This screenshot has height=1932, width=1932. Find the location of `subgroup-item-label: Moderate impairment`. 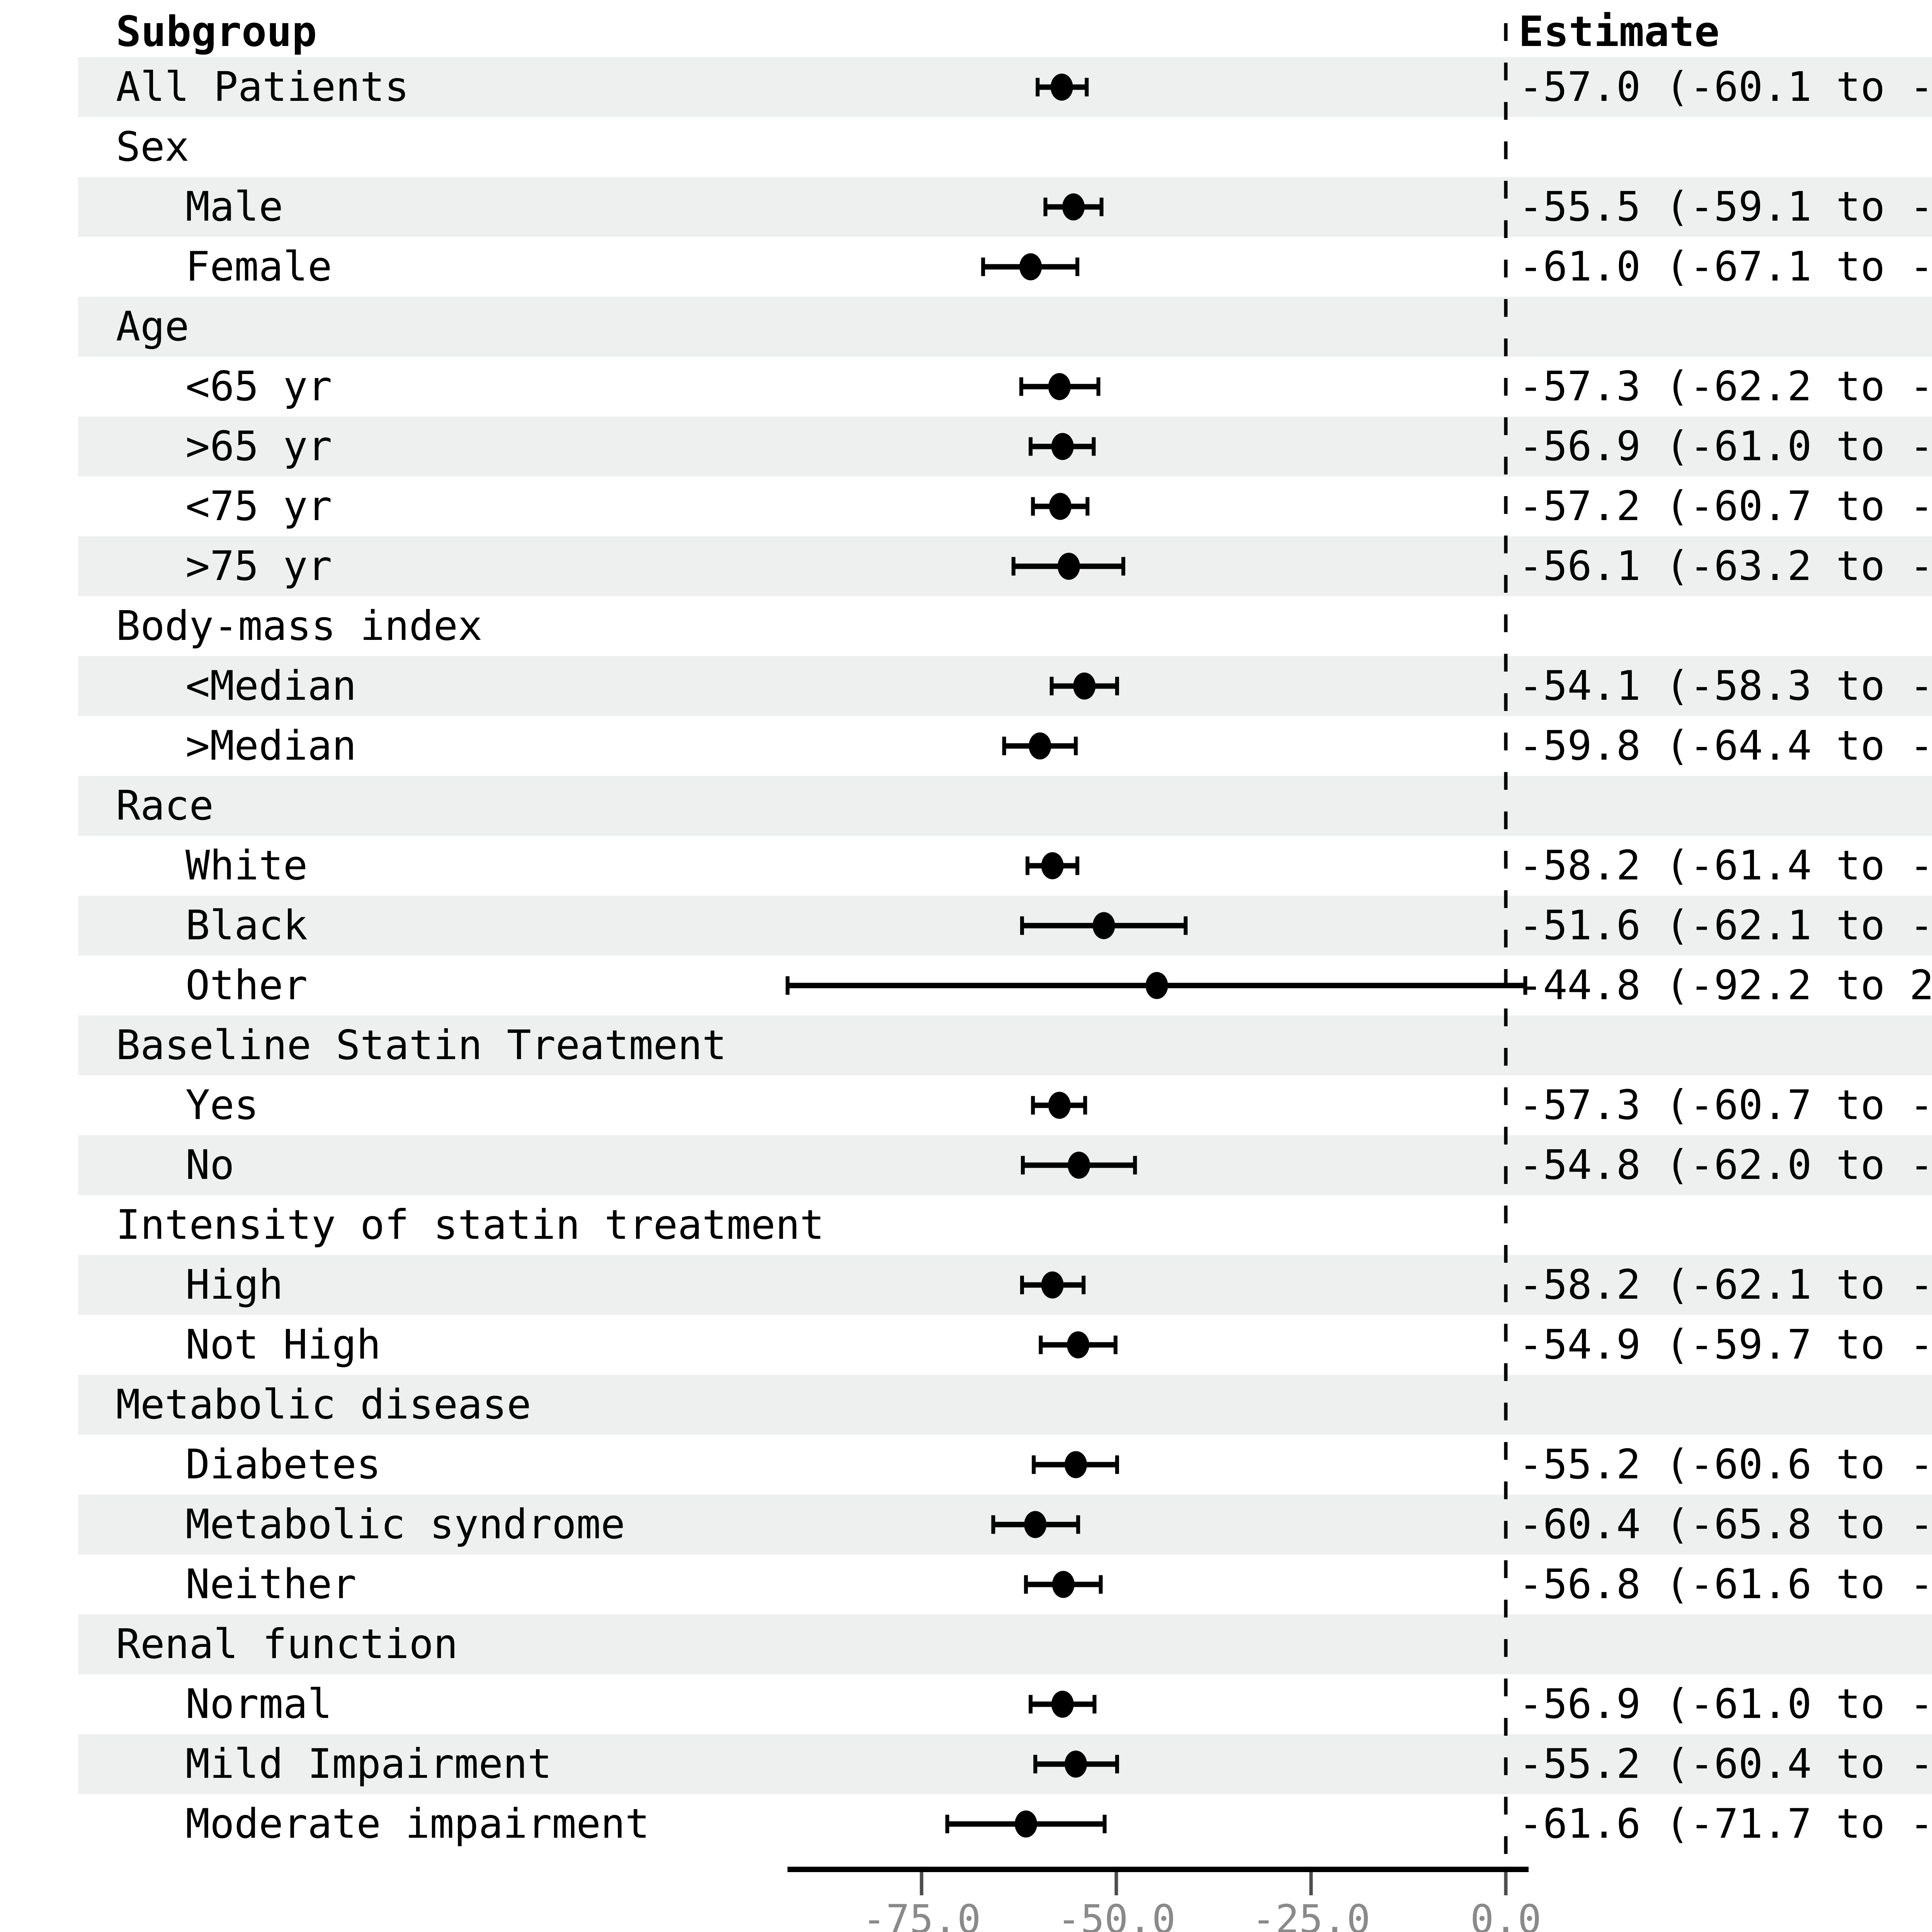

subgroup-item-label: Moderate impairment is located at coordinates (418, 1824).